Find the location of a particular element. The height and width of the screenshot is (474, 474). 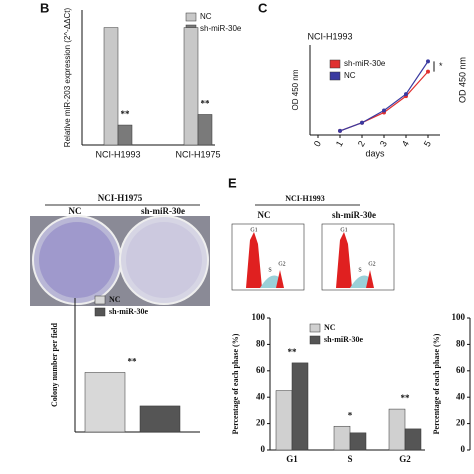

y-axis-label: Colony number per field is located at coordinates (54, 364).